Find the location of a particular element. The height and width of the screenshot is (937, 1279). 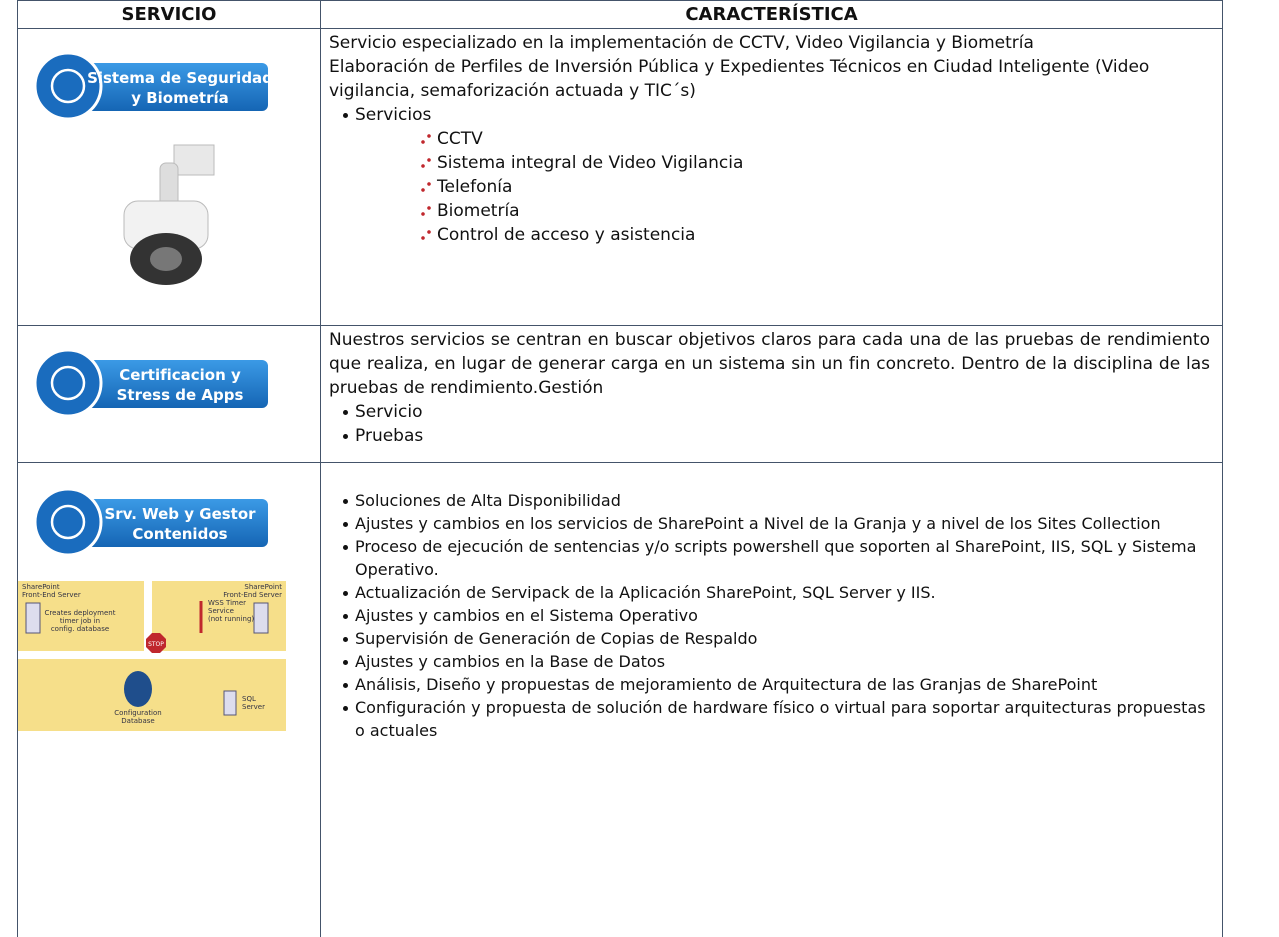

bullet-text: Ajustes y cambios en la Base de Datos is located at coordinates (510, 661).